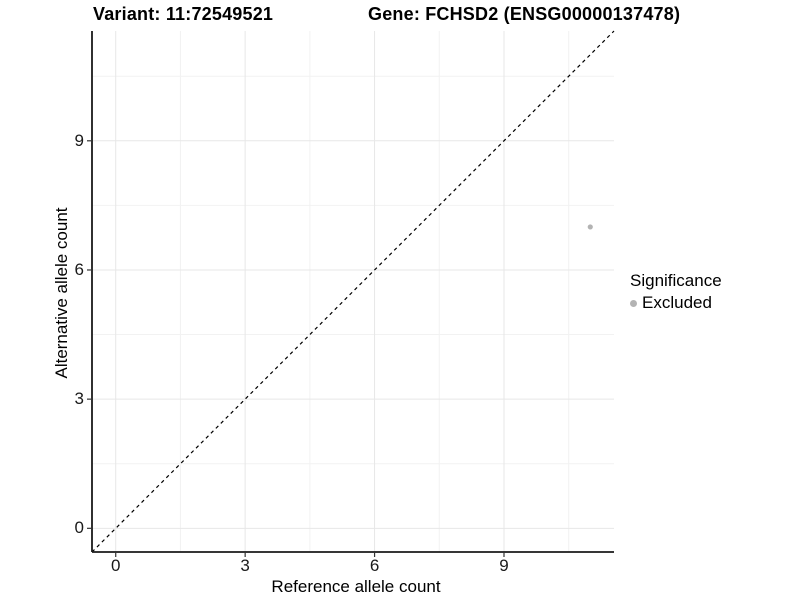  I want to click on legend-item-excluded: Excluded, so click(676, 303).